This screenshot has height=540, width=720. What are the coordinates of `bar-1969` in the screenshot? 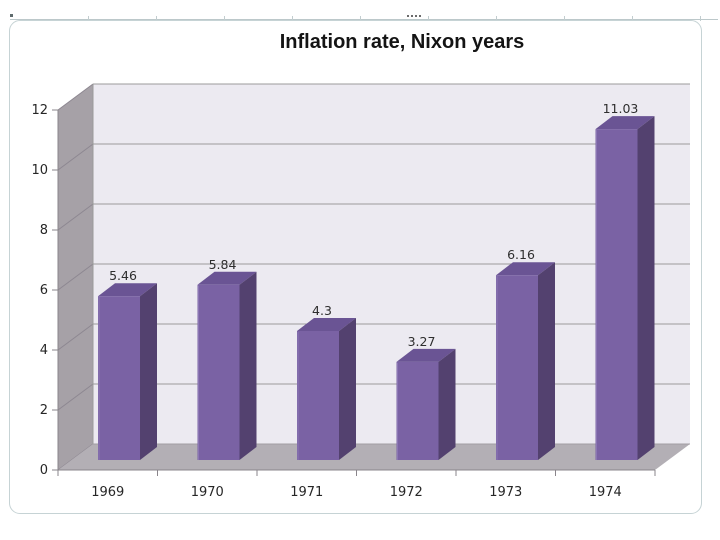 It's located at (127, 371).